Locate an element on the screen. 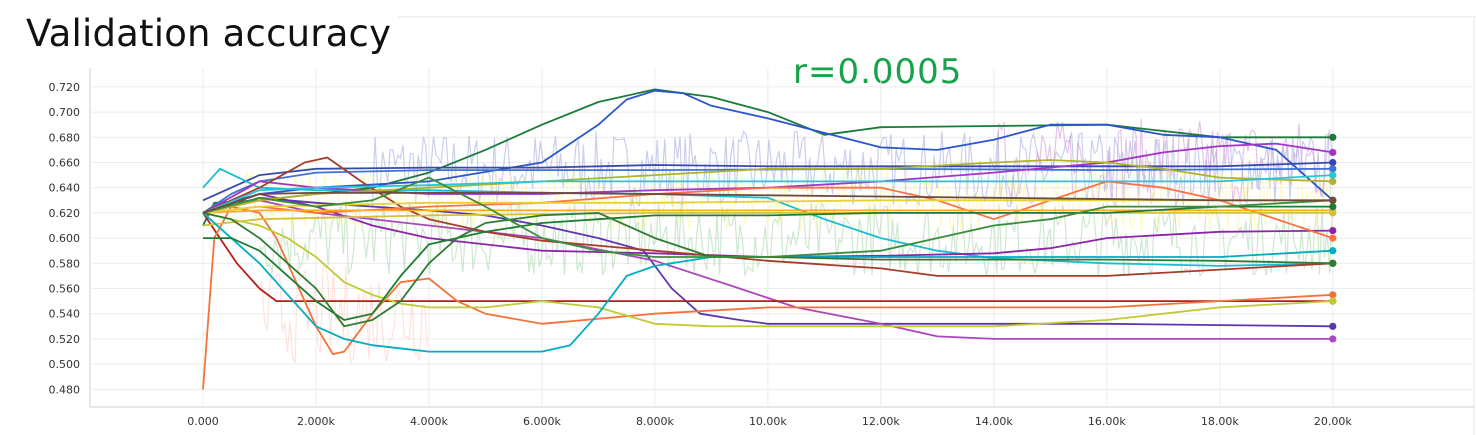 Image resolution: width=1476 pixels, height=435 pixels. y-tick-label: 0.720 is located at coordinates (65, 87).